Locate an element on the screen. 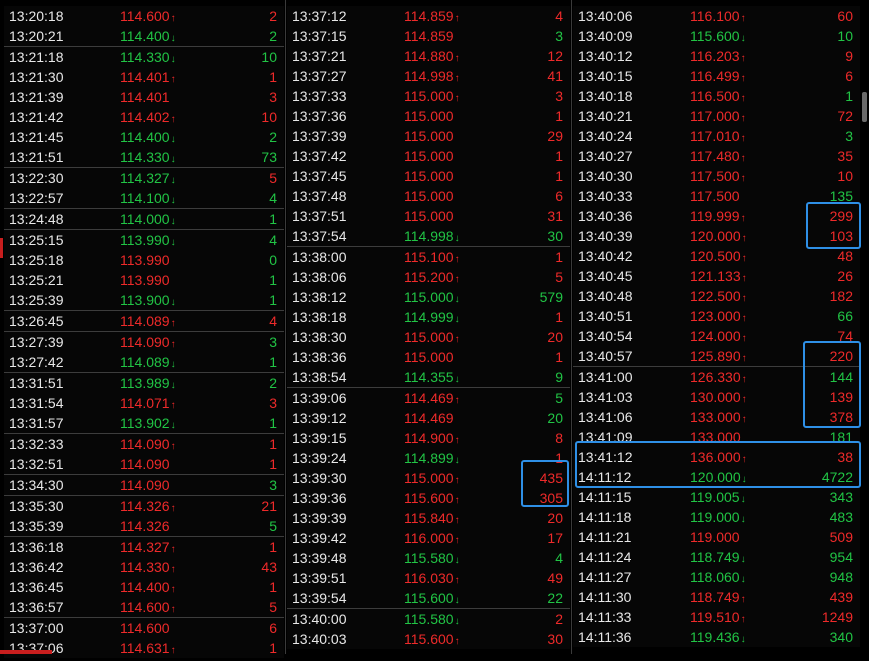  trade-time: 13:39:36 is located at coordinates (319, 498).